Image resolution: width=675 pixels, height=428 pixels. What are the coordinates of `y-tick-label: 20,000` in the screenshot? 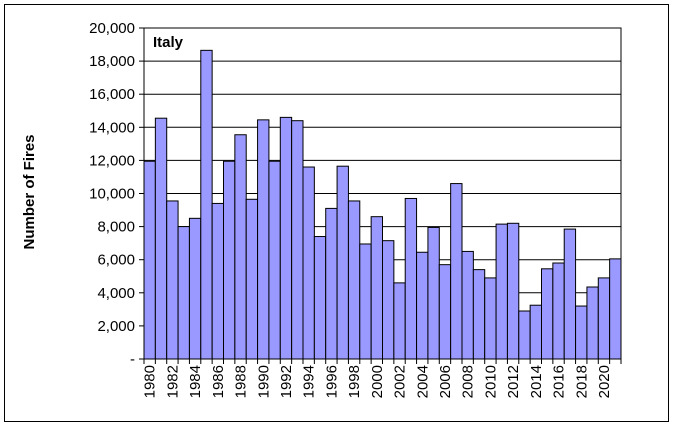 It's located at (112, 28).